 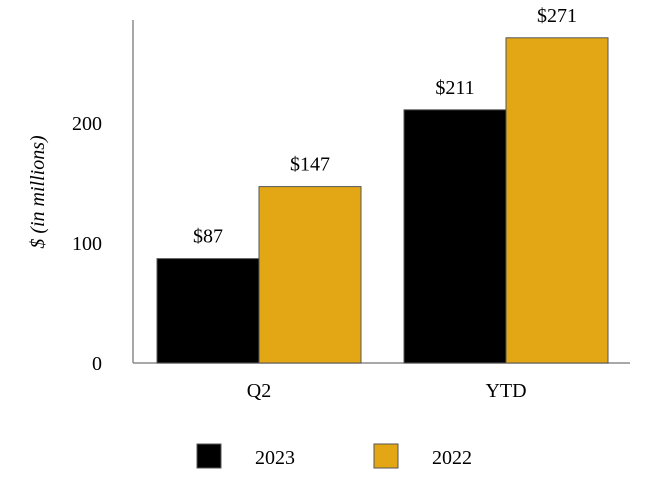 I want to click on data-label: $87, so click(x=208, y=237).